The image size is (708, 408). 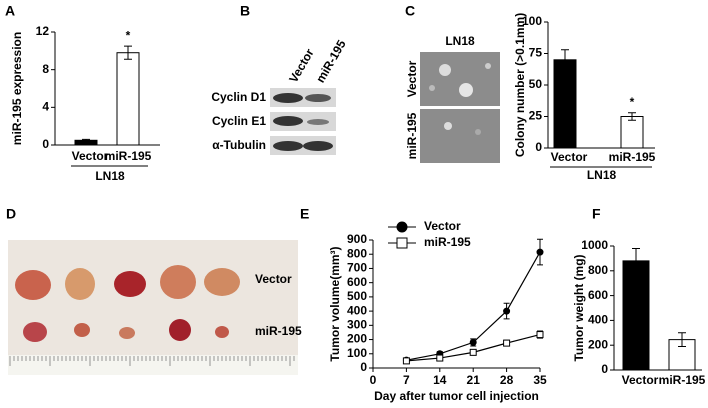 What do you see at coordinates (273, 279) in the screenshot?
I see `photo-row: Vector` at bounding box center [273, 279].